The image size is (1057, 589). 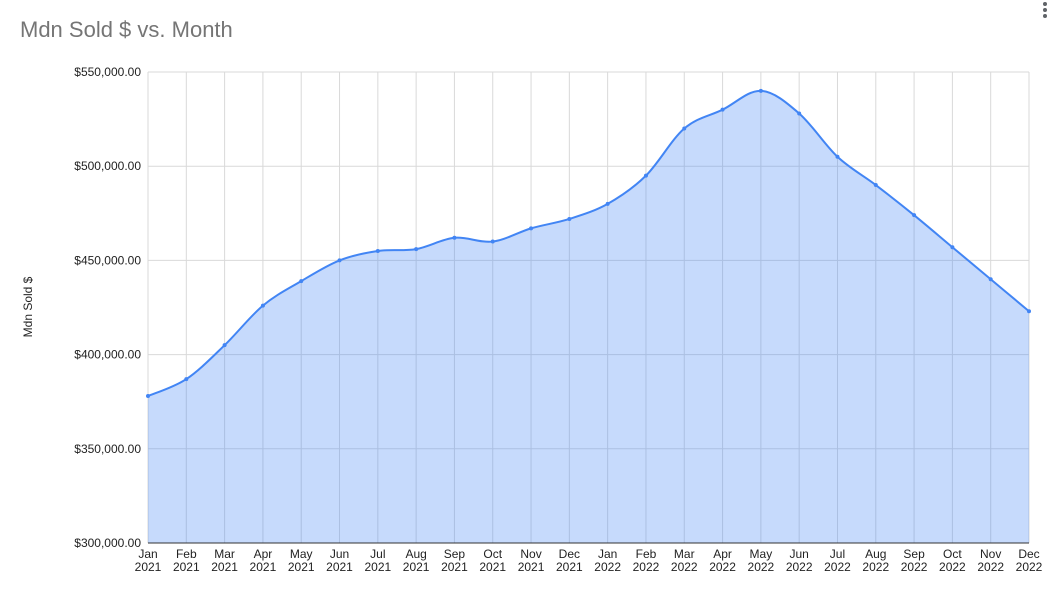 I want to click on y-tick-label: $500,000.00, so click(x=107, y=166).